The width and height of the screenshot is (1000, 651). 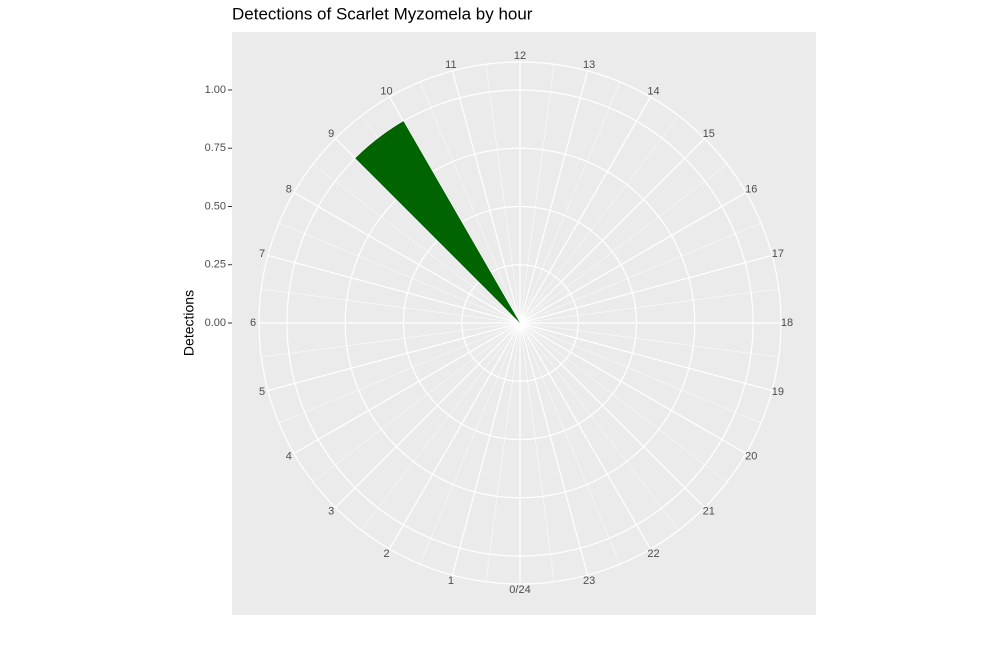 What do you see at coordinates (787, 323) in the screenshot?
I see `x-tick-label: 18` at bounding box center [787, 323].